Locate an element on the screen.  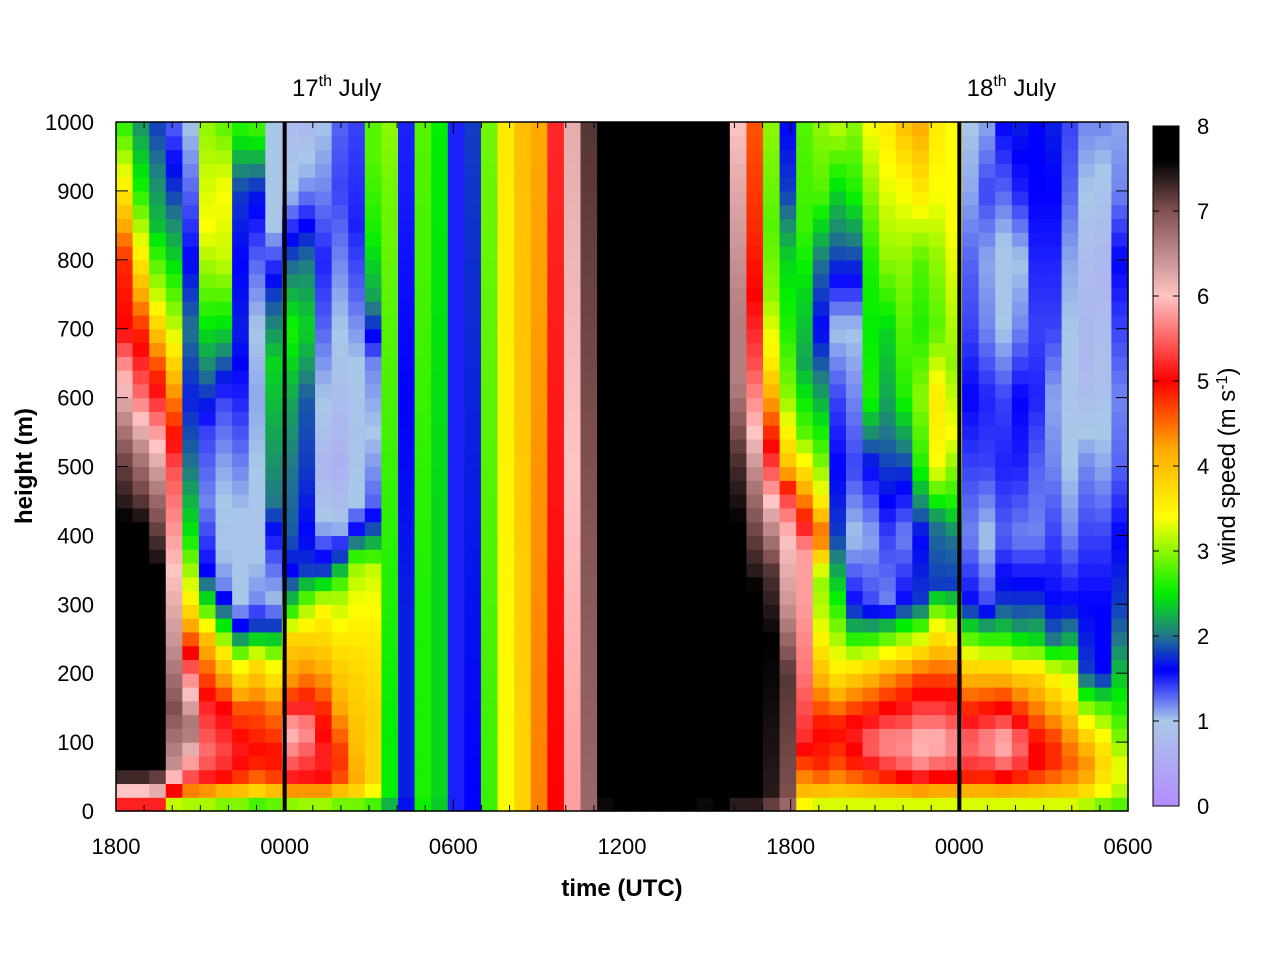
date-label: 17th July is located at coordinates (336, 87).